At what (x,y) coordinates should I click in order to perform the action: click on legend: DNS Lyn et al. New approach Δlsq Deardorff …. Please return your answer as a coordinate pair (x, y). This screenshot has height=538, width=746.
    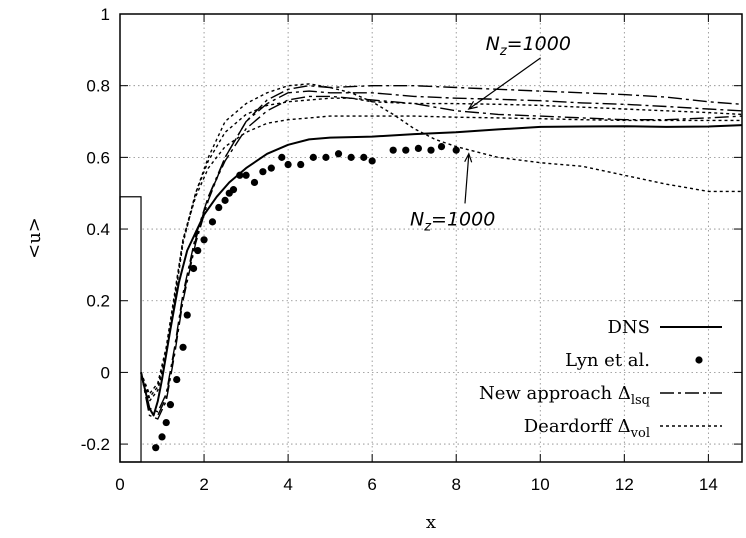
    Looking at the image, I should click on (600, 379).